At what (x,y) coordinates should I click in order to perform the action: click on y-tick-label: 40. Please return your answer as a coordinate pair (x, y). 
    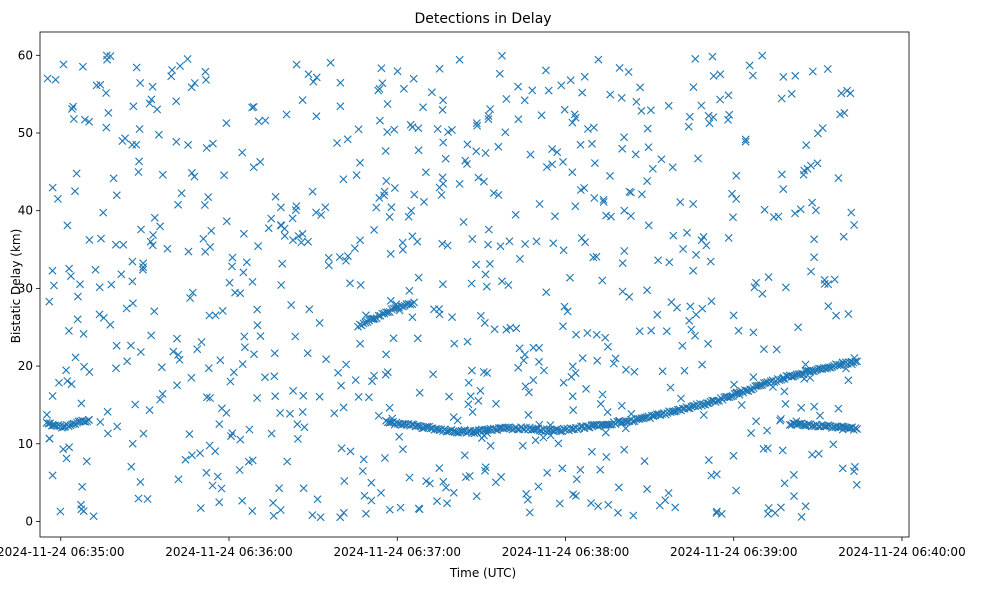
    Looking at the image, I should click on (25, 211).